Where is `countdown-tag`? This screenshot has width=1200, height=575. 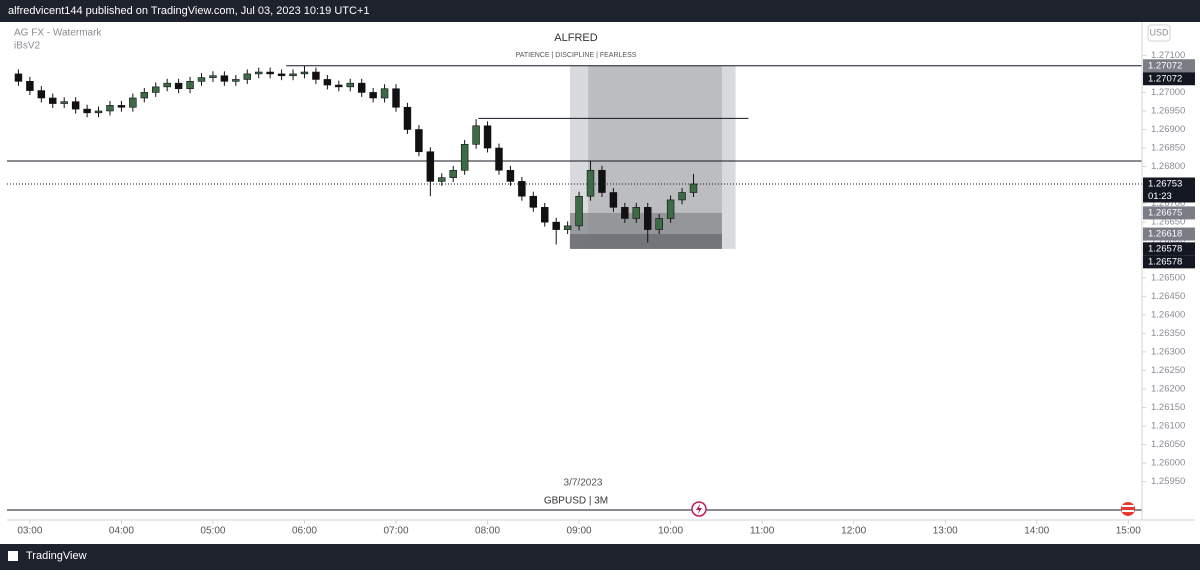 countdown-tag is located at coordinates (1169, 196).